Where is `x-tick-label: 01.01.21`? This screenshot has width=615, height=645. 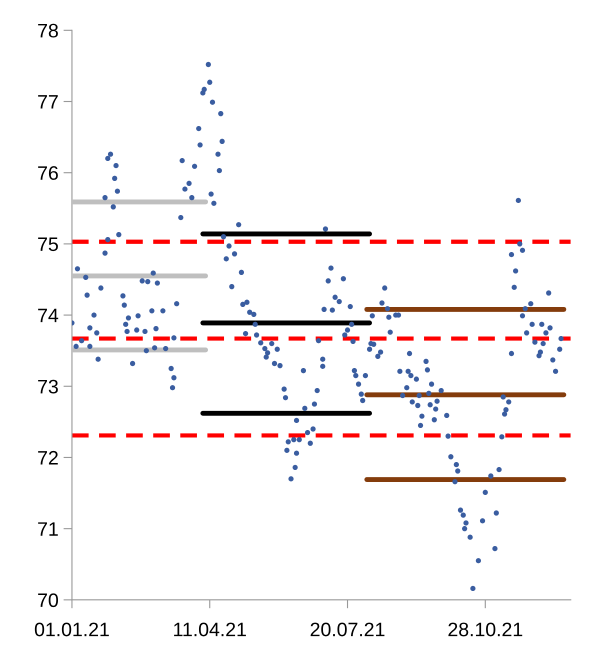 x-tick-label: 01.01.21 is located at coordinates (71, 629).